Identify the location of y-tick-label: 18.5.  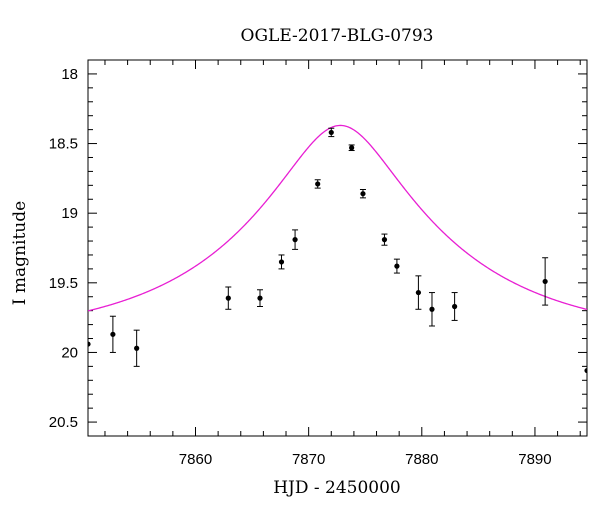
(63, 144).